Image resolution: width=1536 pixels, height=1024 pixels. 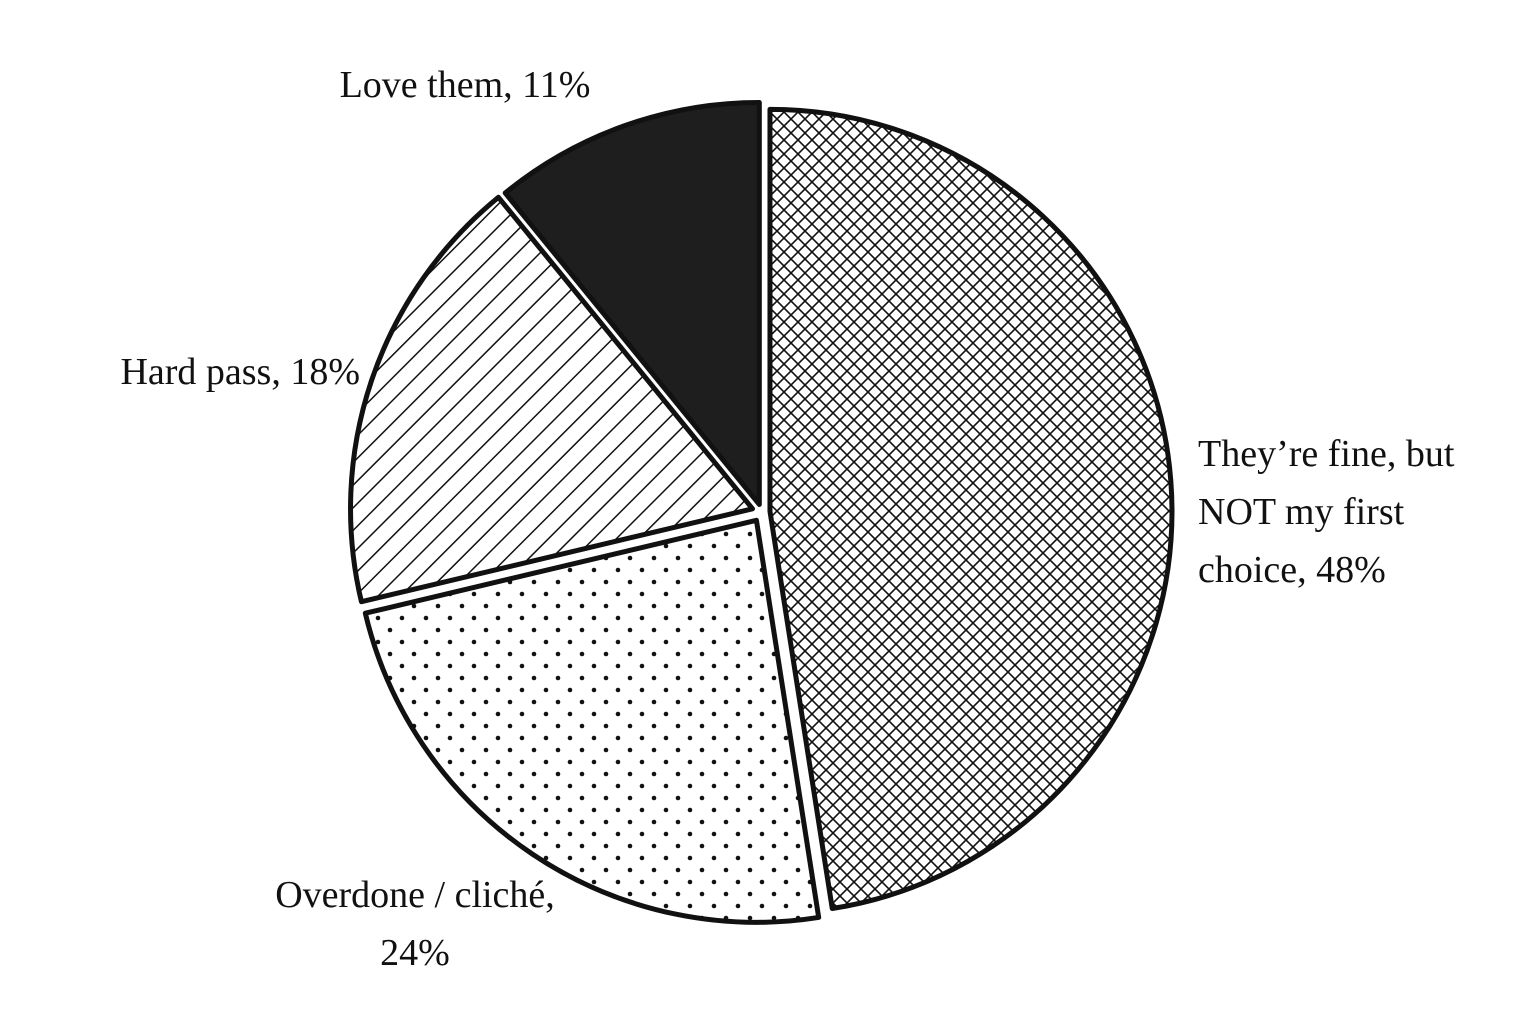 I want to click on slice-label: Overdone / cliché, 24%, so click(x=415, y=924).